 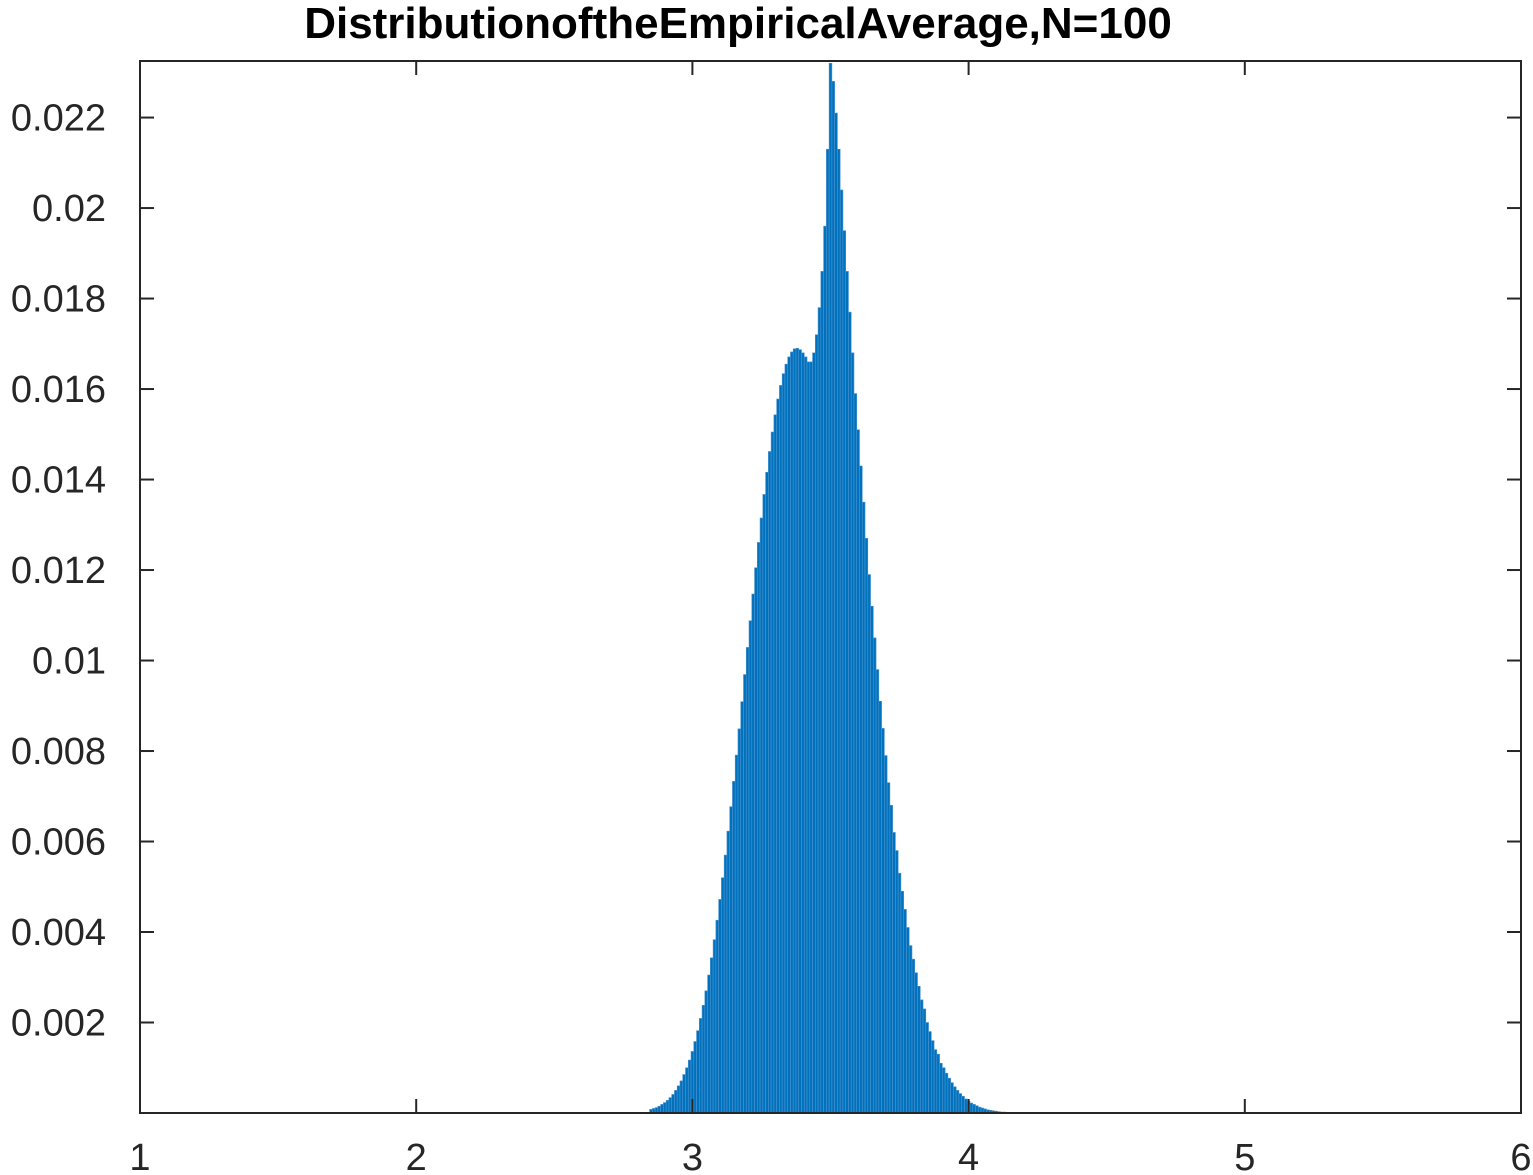 What do you see at coordinates (58, 119) in the screenshot?
I see `y-tick-label: 0.022` at bounding box center [58, 119].